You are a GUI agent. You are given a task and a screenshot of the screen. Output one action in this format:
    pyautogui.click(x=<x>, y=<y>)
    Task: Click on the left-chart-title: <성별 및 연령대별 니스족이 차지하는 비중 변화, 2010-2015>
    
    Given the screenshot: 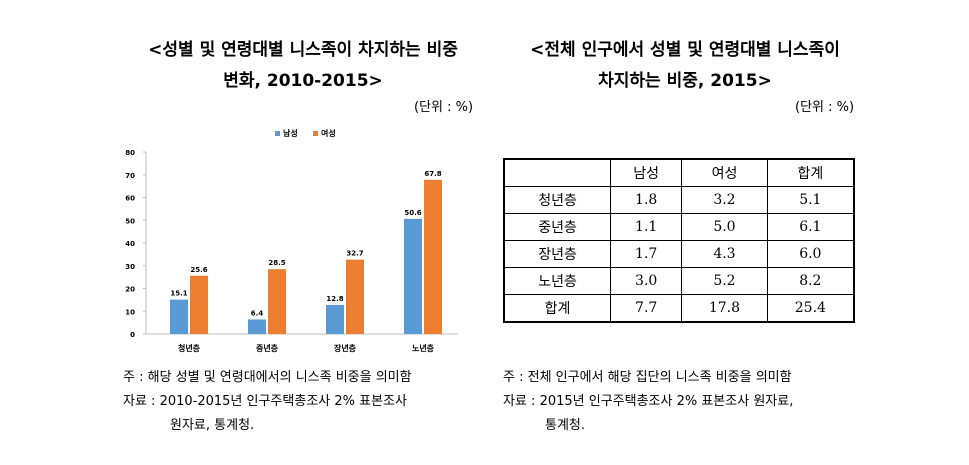 What is the action you would take?
    pyautogui.click(x=303, y=66)
    